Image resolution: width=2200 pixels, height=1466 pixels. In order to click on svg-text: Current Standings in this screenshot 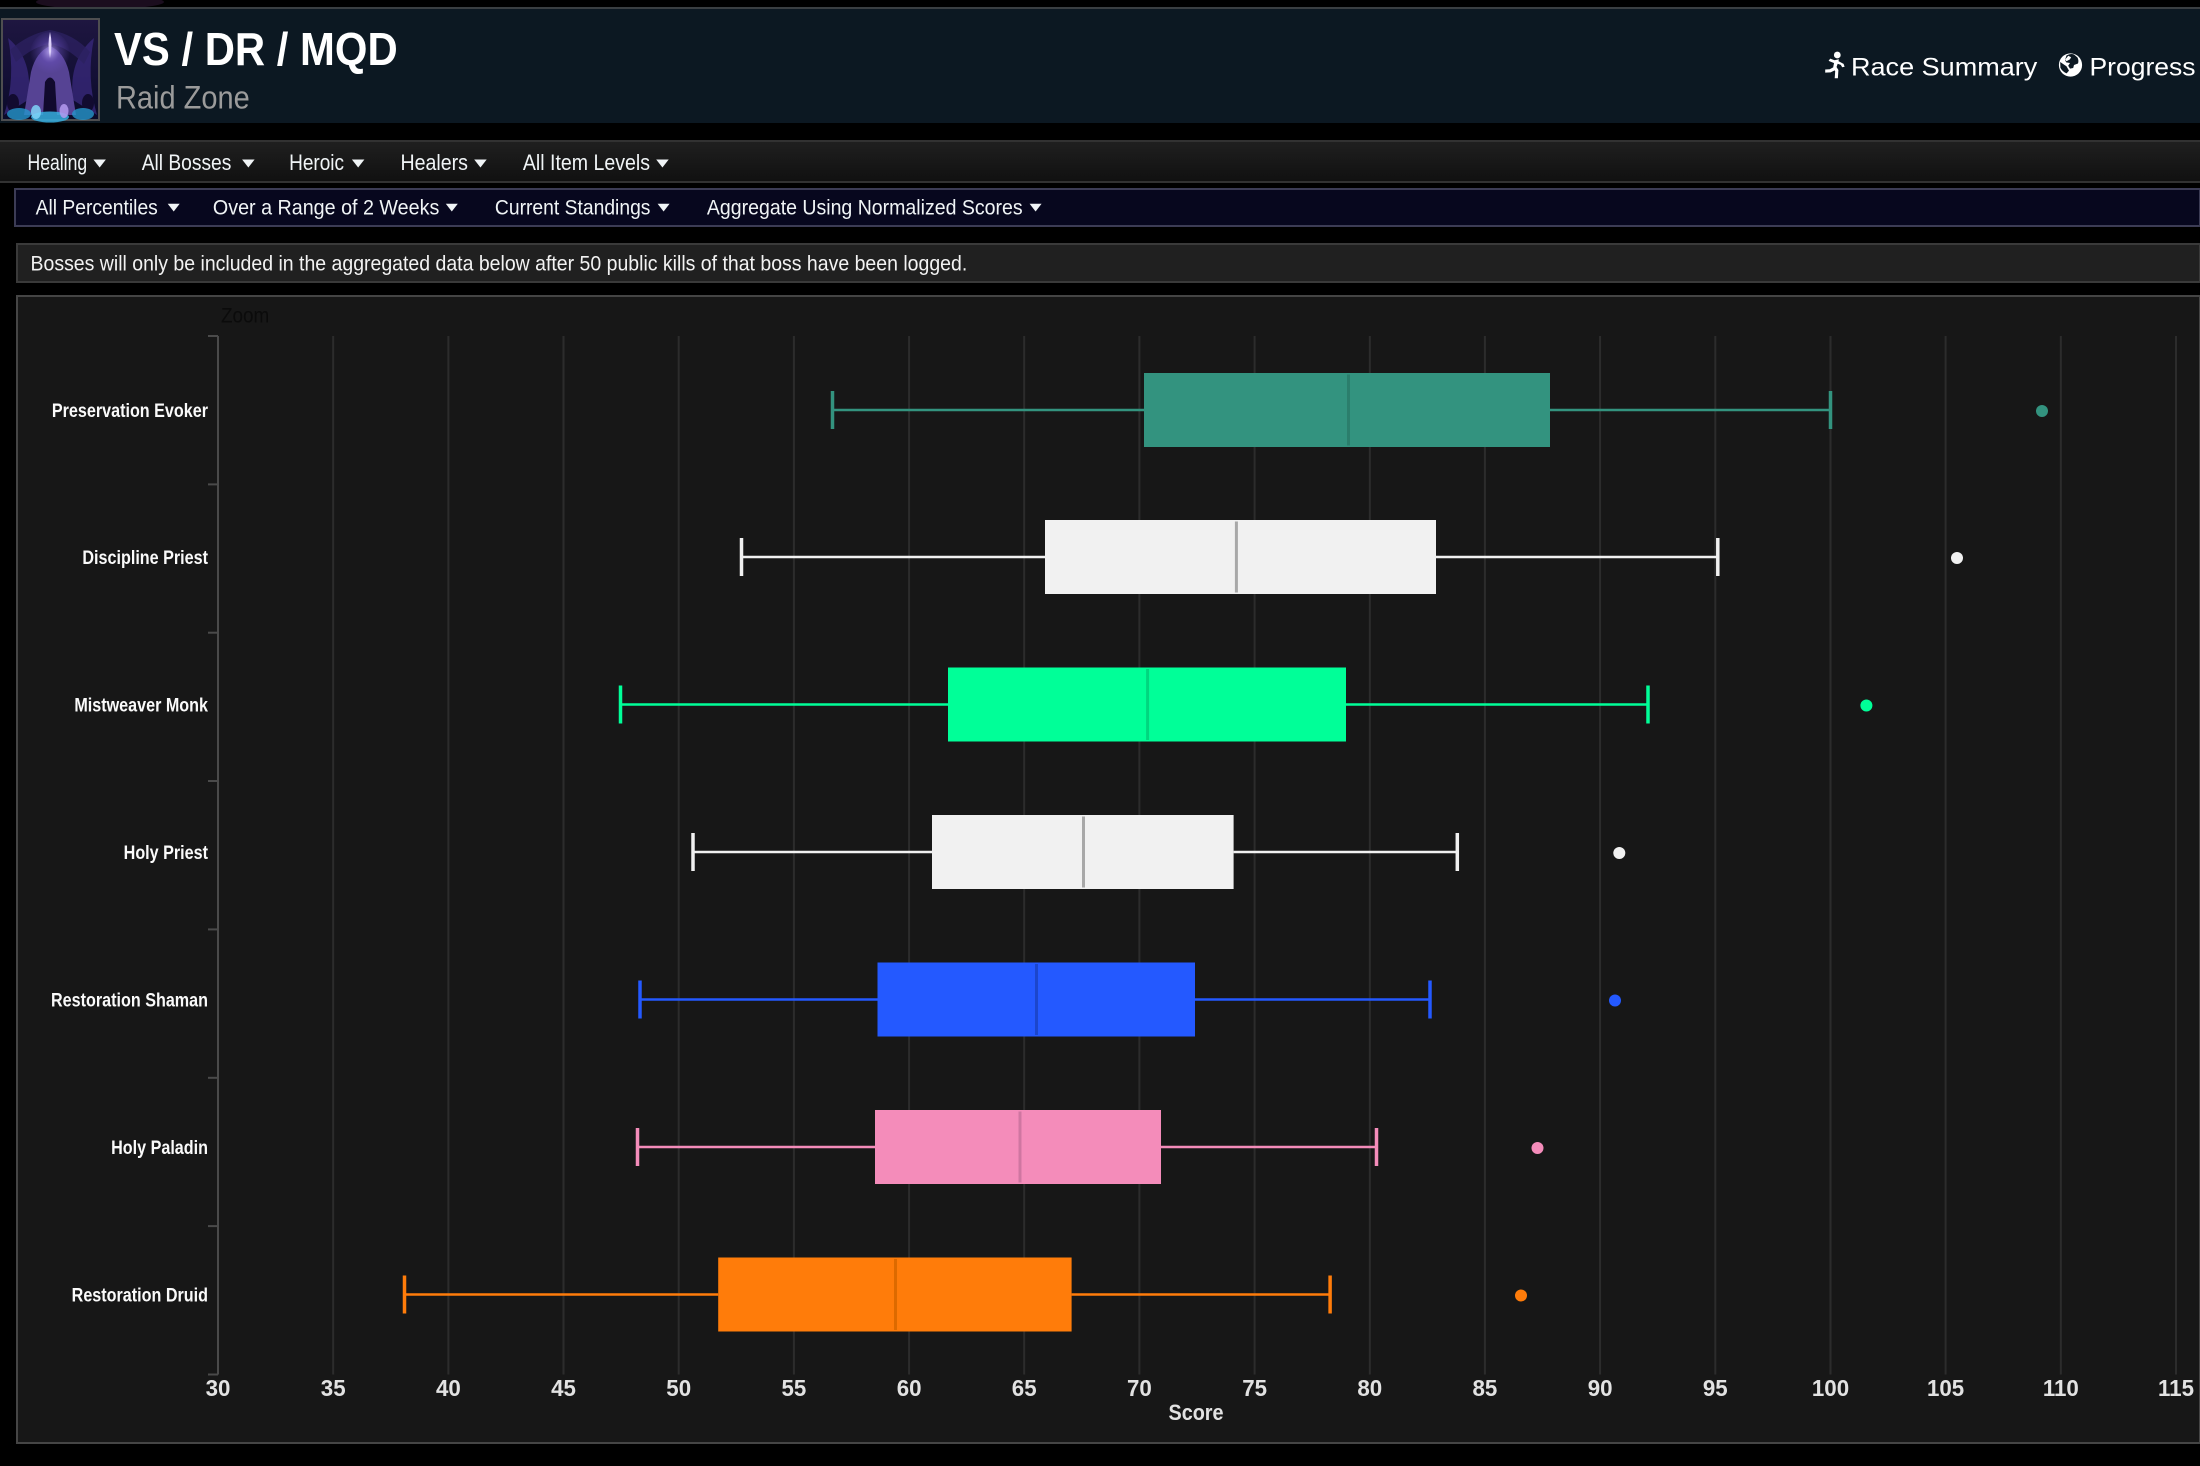, I will do `click(573, 208)`.